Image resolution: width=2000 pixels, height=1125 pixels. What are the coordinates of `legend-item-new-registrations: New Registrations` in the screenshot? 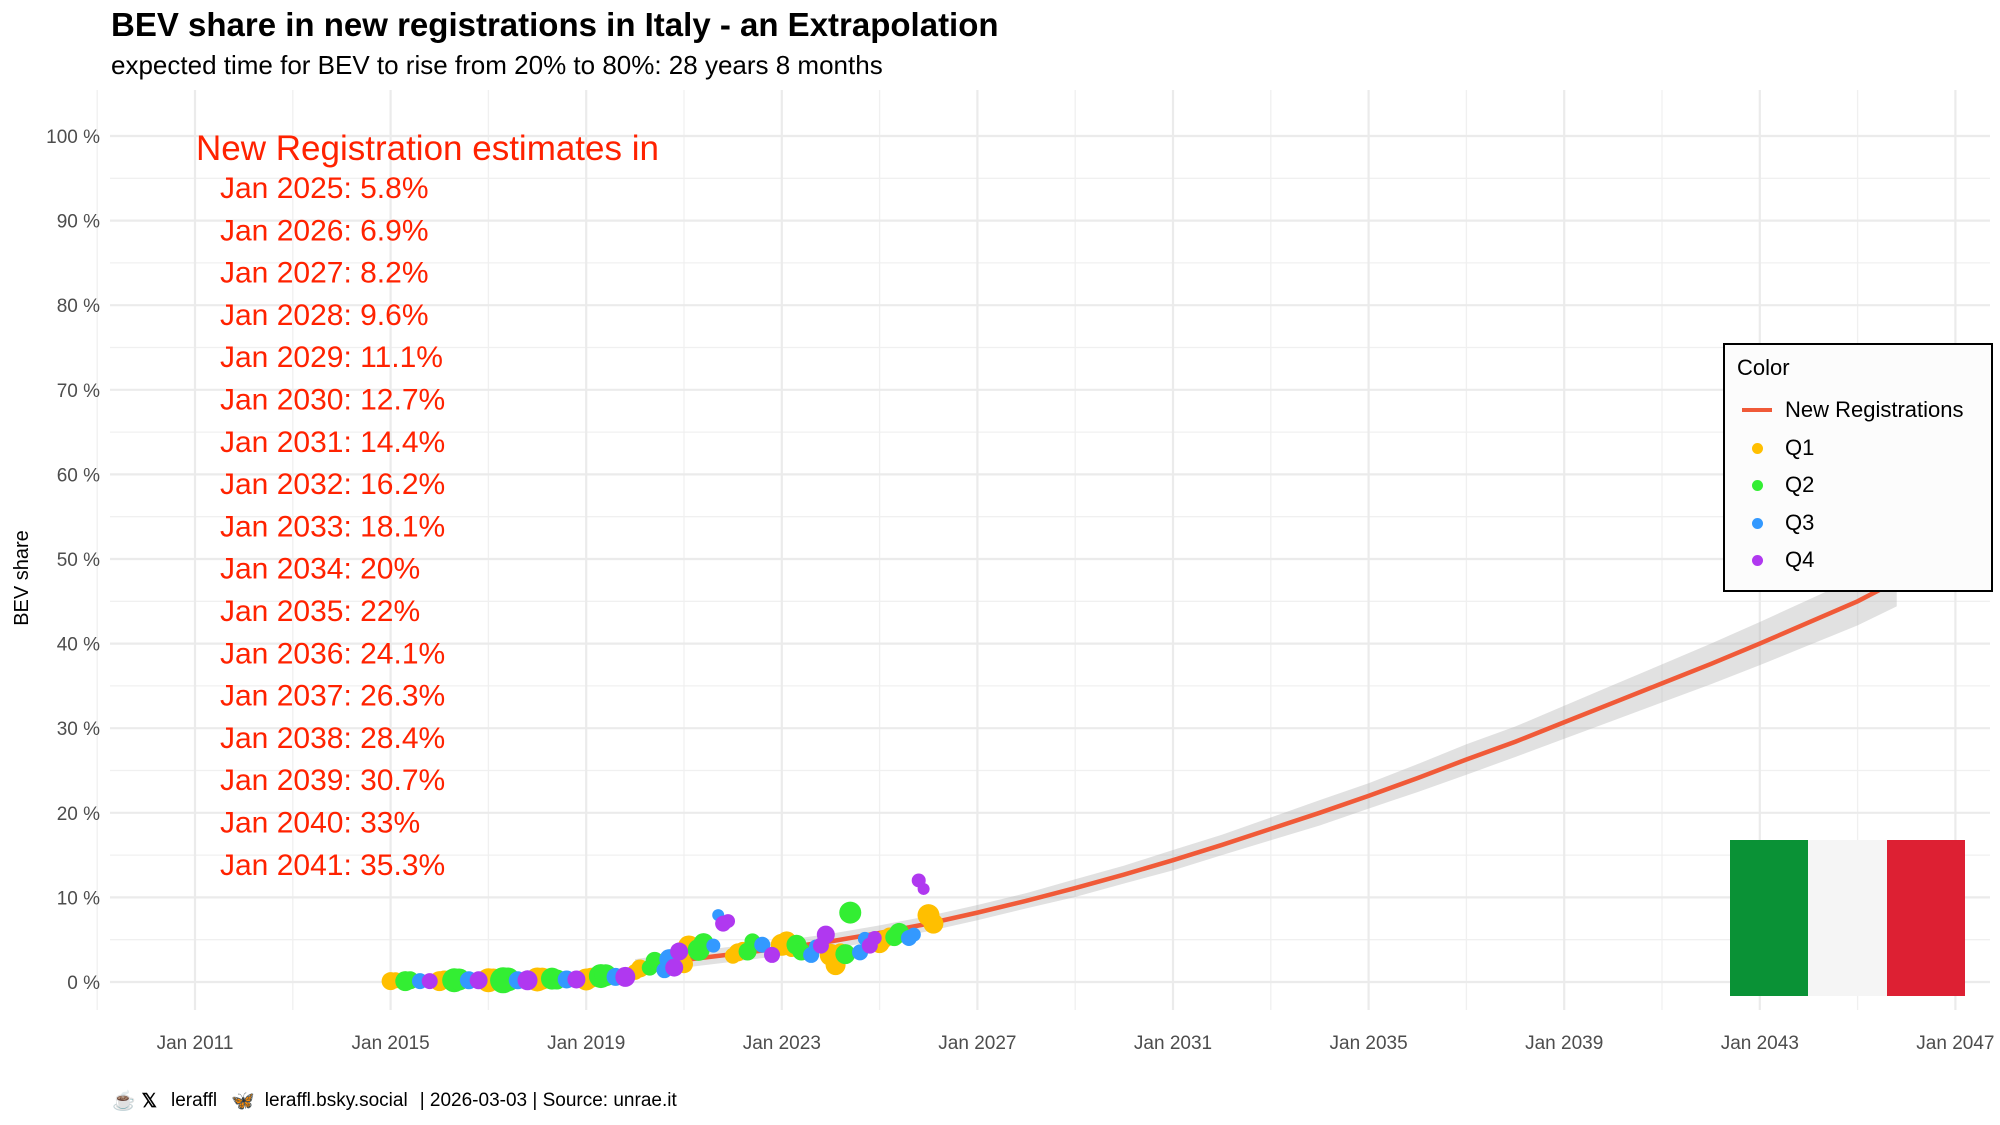 It's located at (1850, 410).